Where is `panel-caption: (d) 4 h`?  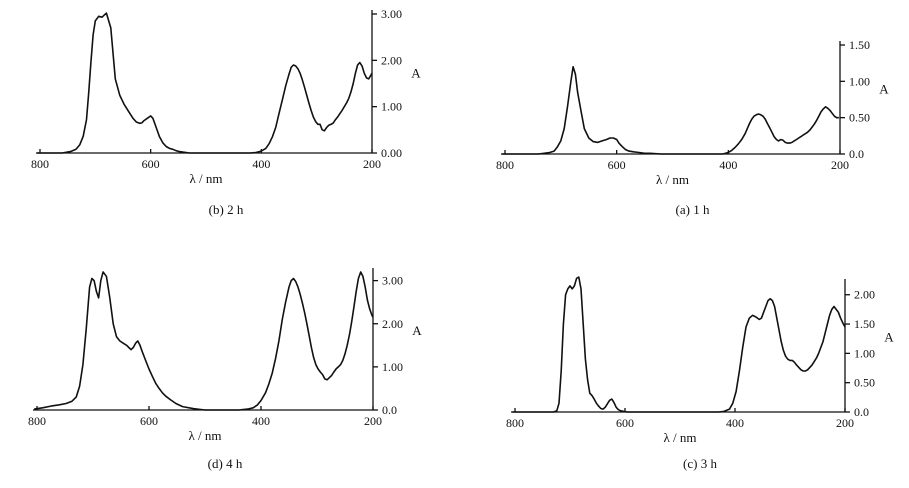
panel-caption: (d) 4 h is located at coordinates (225, 463).